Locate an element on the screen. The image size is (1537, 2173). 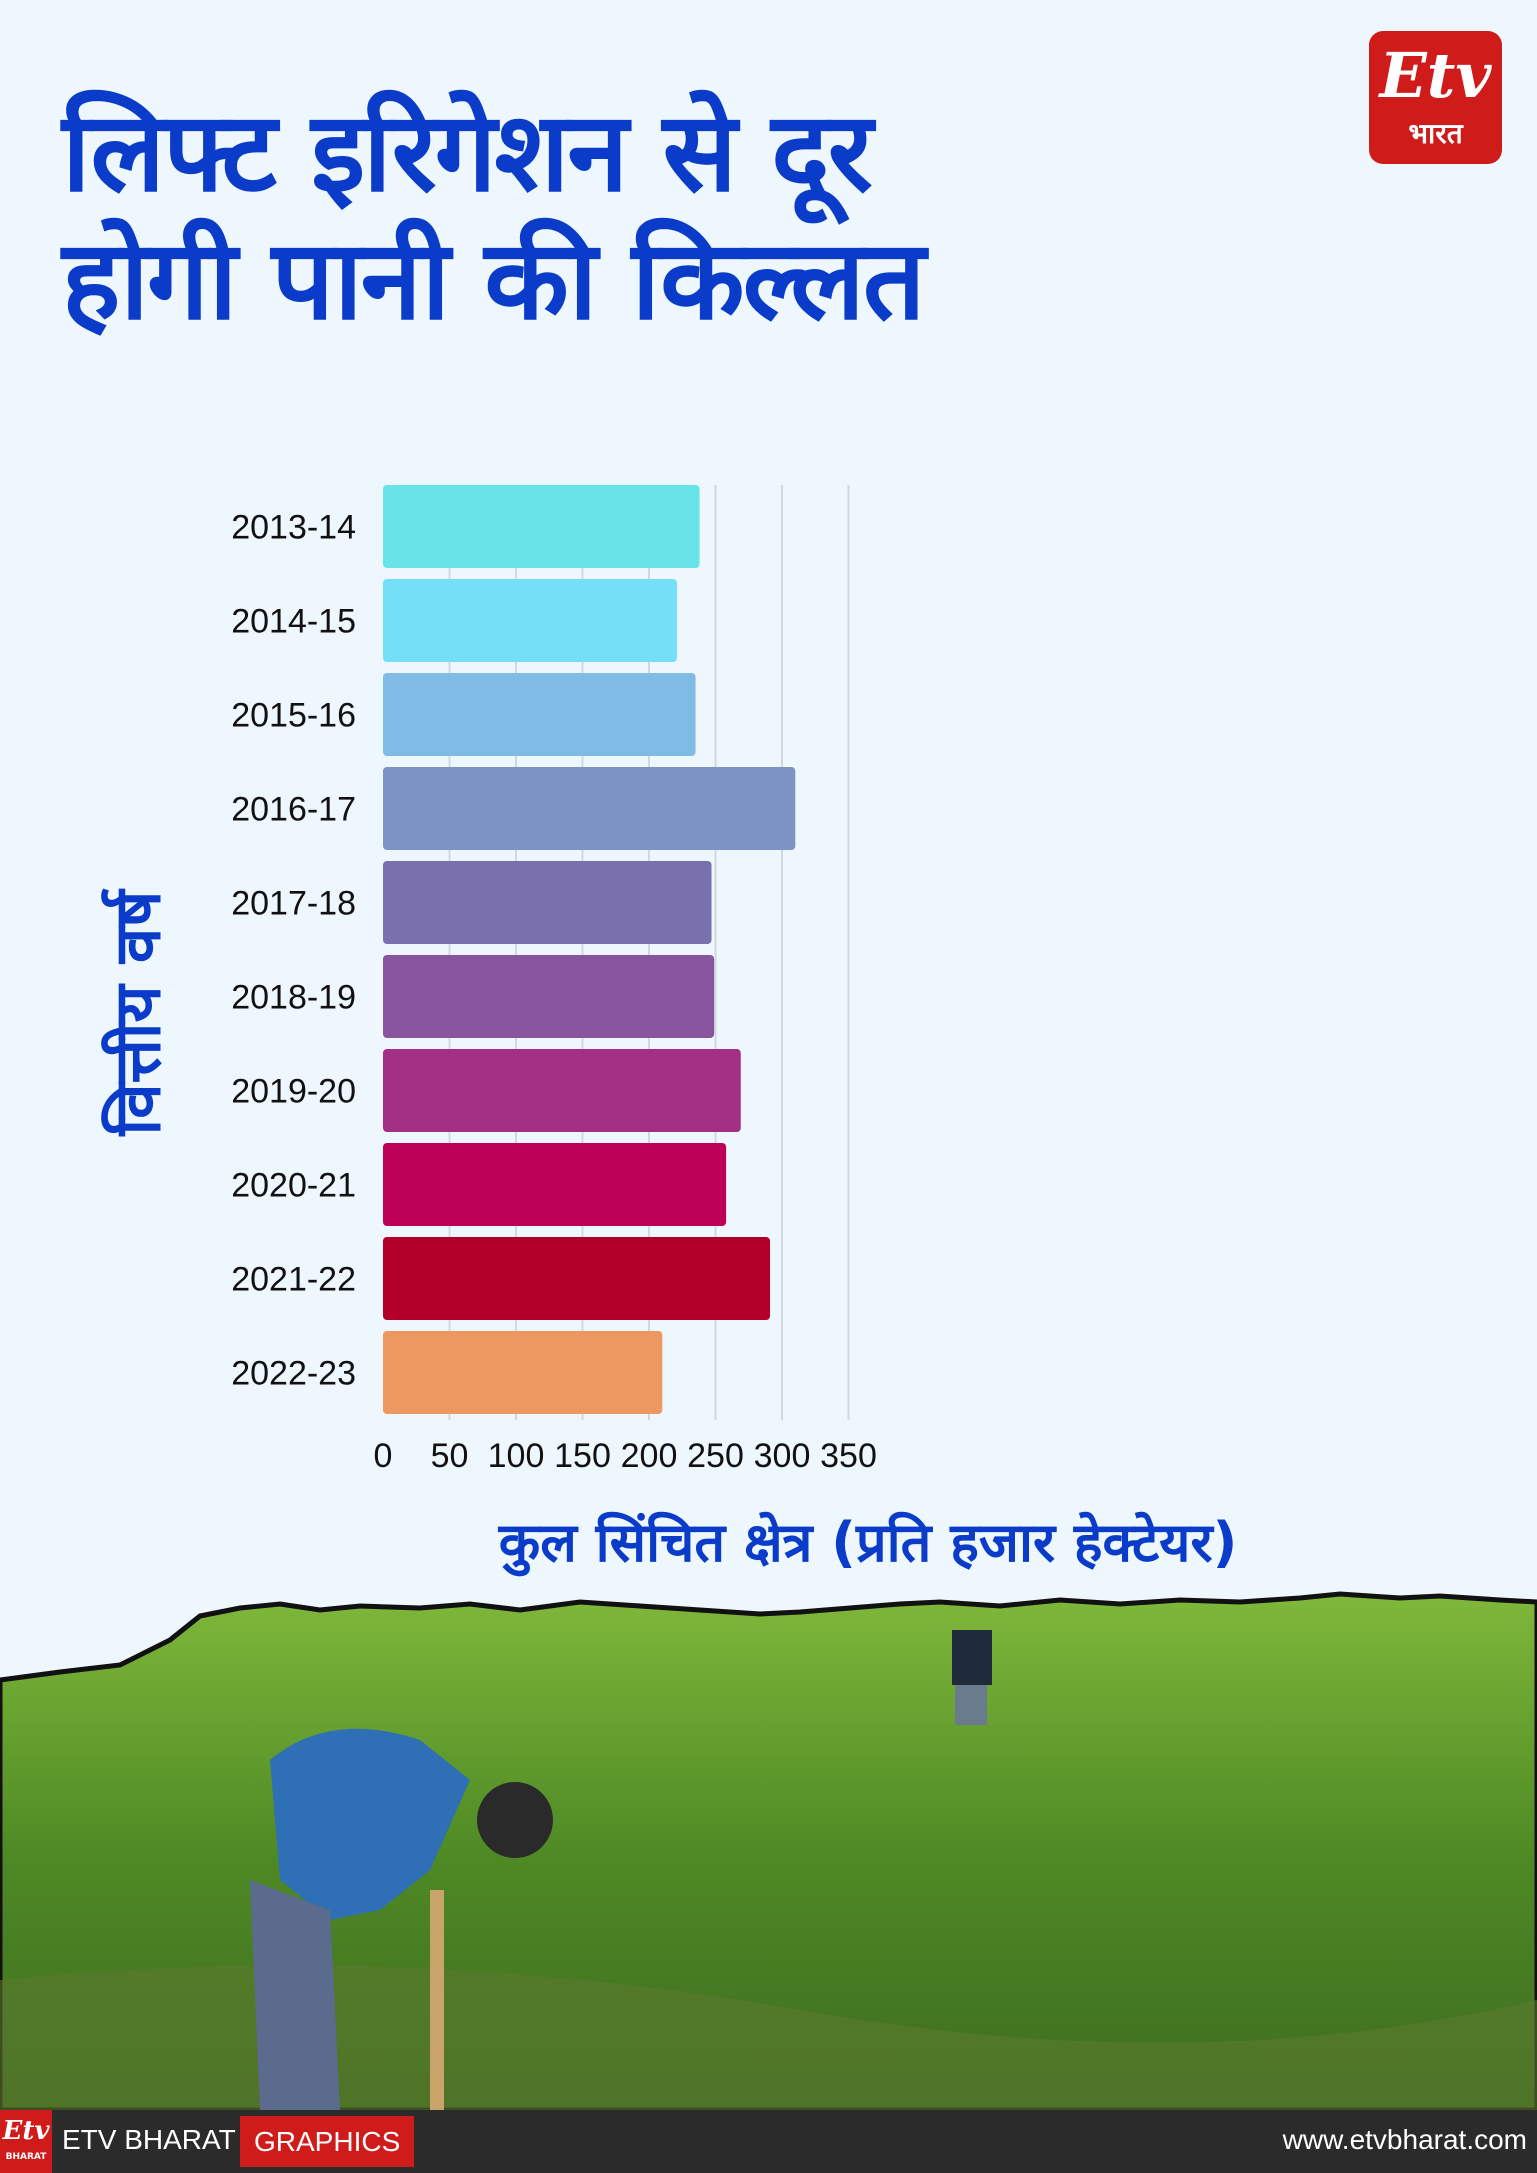
x-tick-label: 50 is located at coordinates (450, 1456).